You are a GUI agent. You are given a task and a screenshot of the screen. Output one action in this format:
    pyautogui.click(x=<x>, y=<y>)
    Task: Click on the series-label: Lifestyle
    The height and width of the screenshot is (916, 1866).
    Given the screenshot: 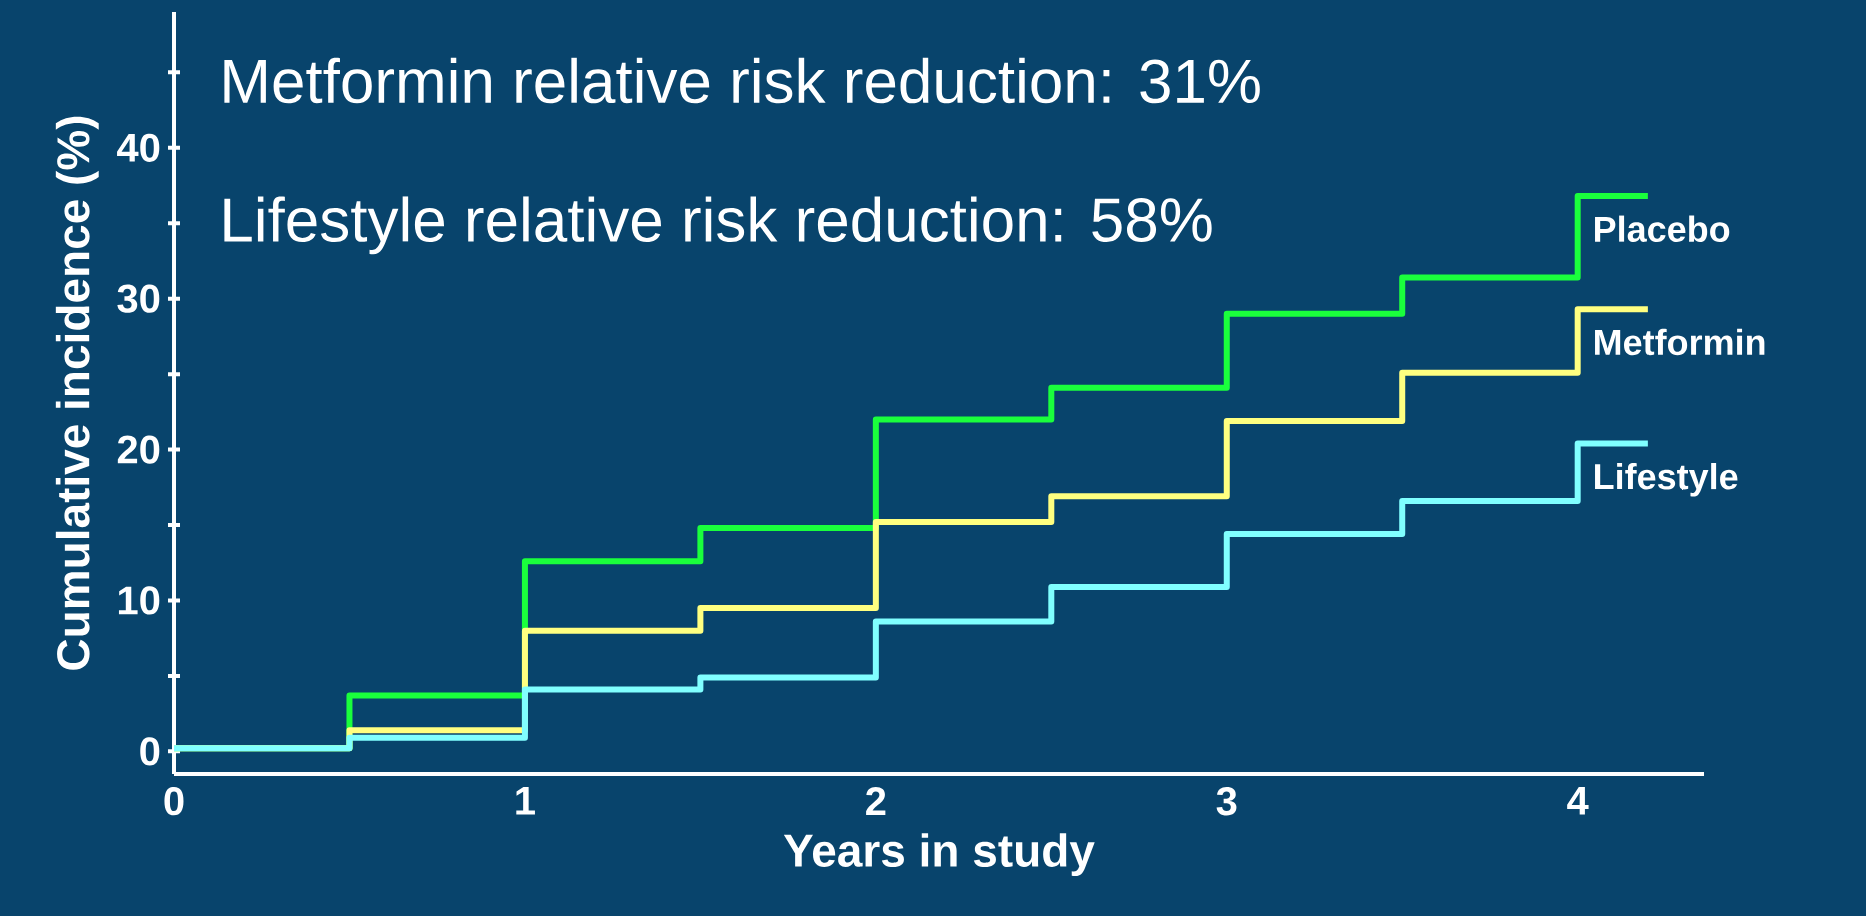 What is the action you would take?
    pyautogui.click(x=1666, y=480)
    